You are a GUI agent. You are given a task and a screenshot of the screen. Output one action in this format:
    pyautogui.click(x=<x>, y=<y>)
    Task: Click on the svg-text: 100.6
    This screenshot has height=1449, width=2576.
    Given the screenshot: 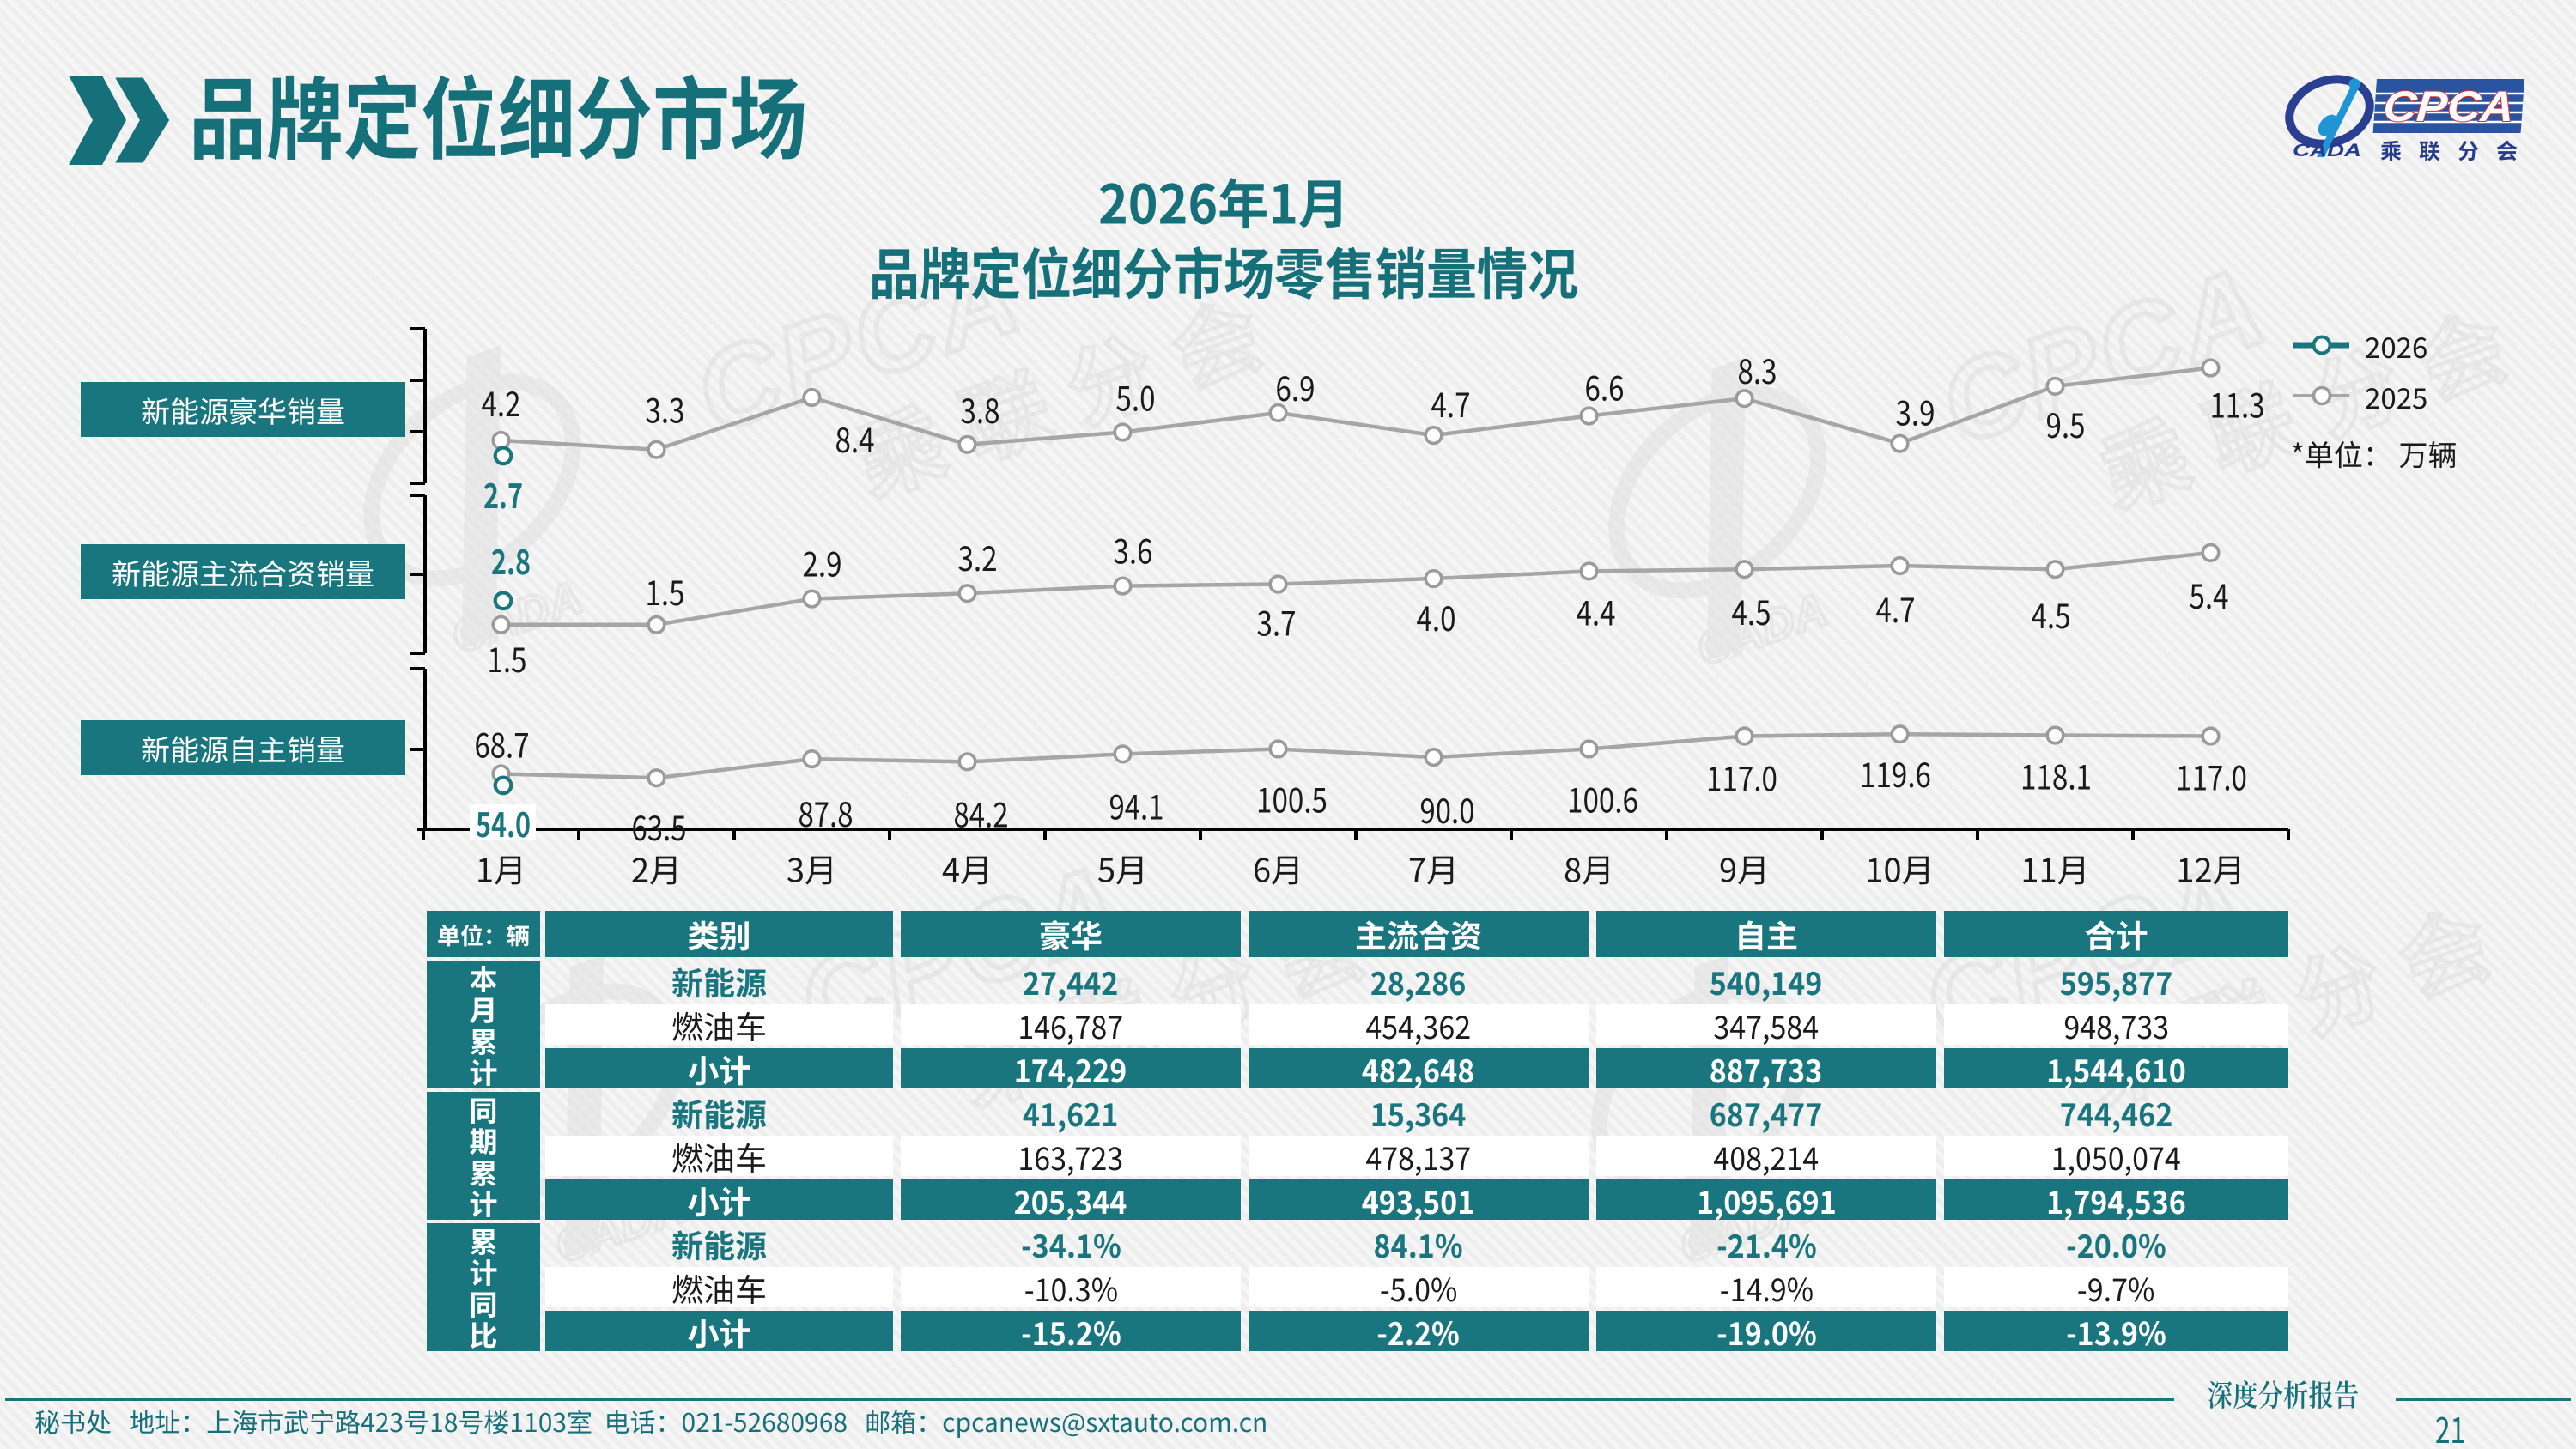 What is the action you would take?
    pyautogui.click(x=1602, y=798)
    